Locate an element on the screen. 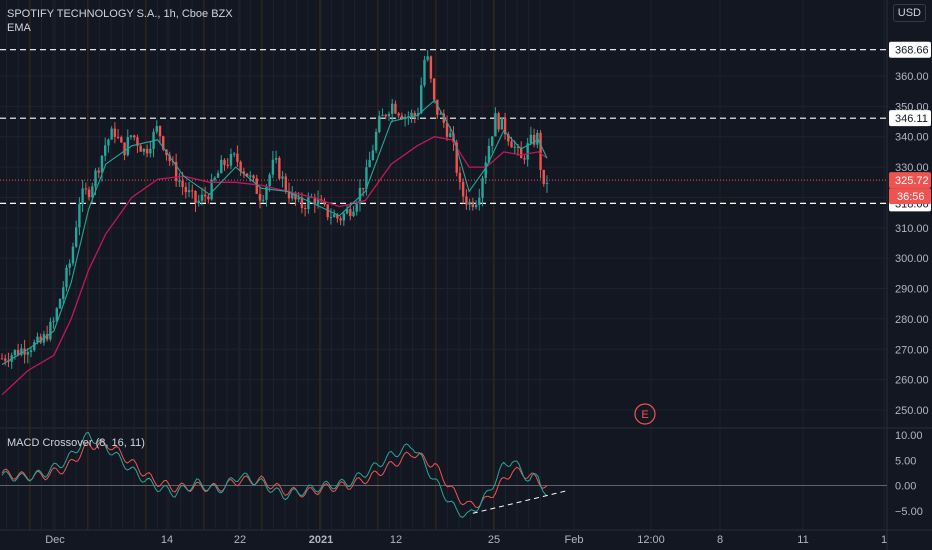  symbol-legend: SPOTIFY TECHNOLOGY S.A., 1h, Cboe BZX is located at coordinates (120, 14).